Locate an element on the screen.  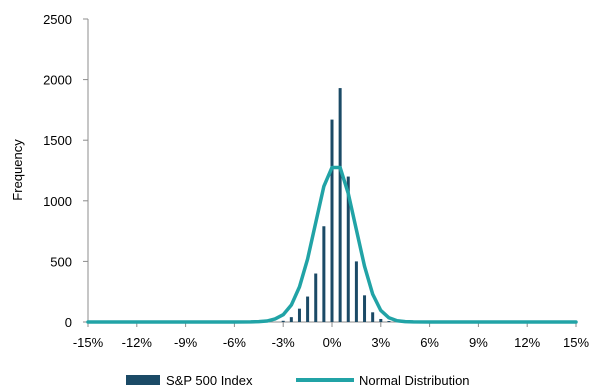
x-tick-label: -3% is located at coordinates (284, 342).